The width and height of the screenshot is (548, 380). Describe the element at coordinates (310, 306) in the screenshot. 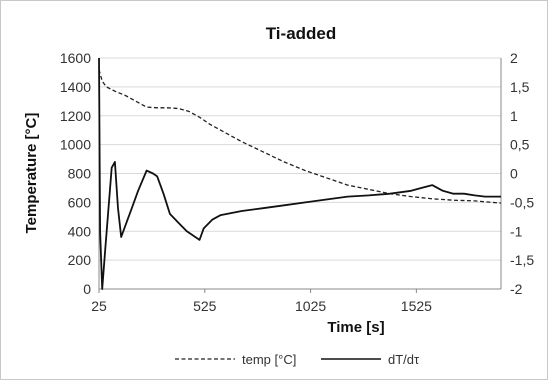

I see `x-tick-label: 1025` at that location.